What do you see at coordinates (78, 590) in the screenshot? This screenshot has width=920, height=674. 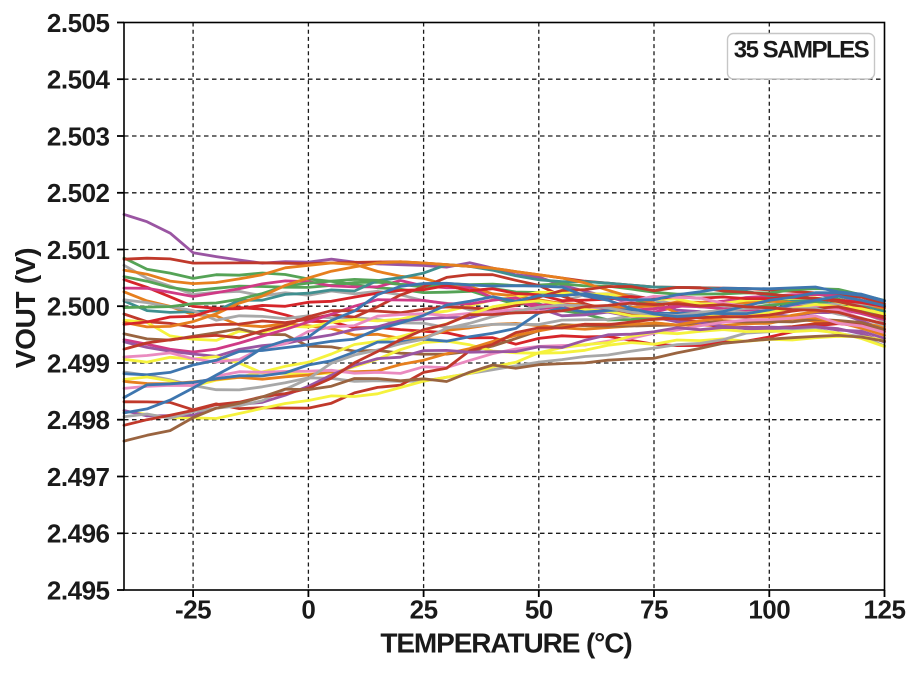 I see `svg-text: 2.495` at bounding box center [78, 590].